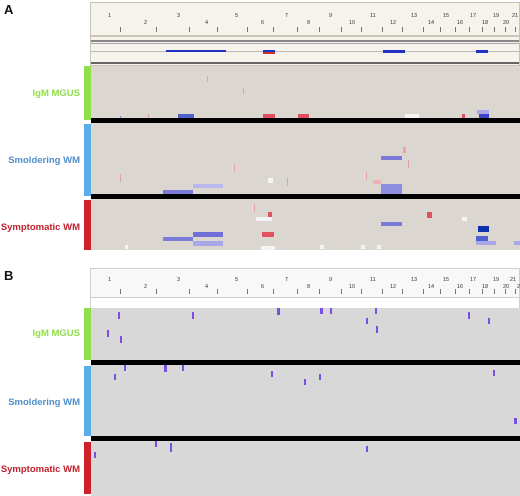  Describe the element at coordinates (146, 23) in the screenshot. I see `chromosome-label-2: 2` at that location.